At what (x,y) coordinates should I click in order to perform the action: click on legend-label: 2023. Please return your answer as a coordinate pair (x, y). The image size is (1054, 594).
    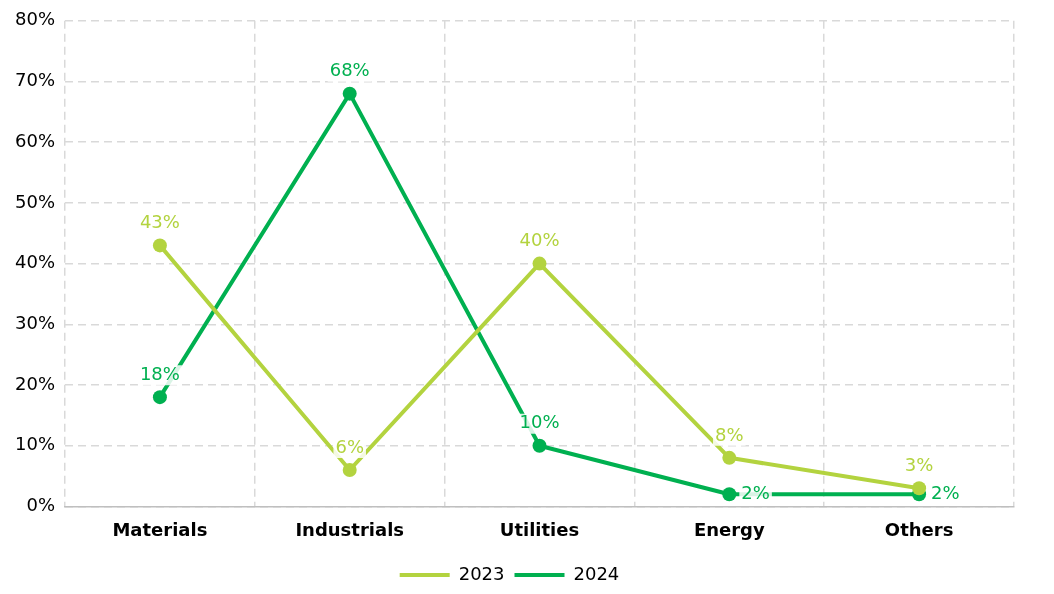
    Looking at the image, I should click on (481, 573).